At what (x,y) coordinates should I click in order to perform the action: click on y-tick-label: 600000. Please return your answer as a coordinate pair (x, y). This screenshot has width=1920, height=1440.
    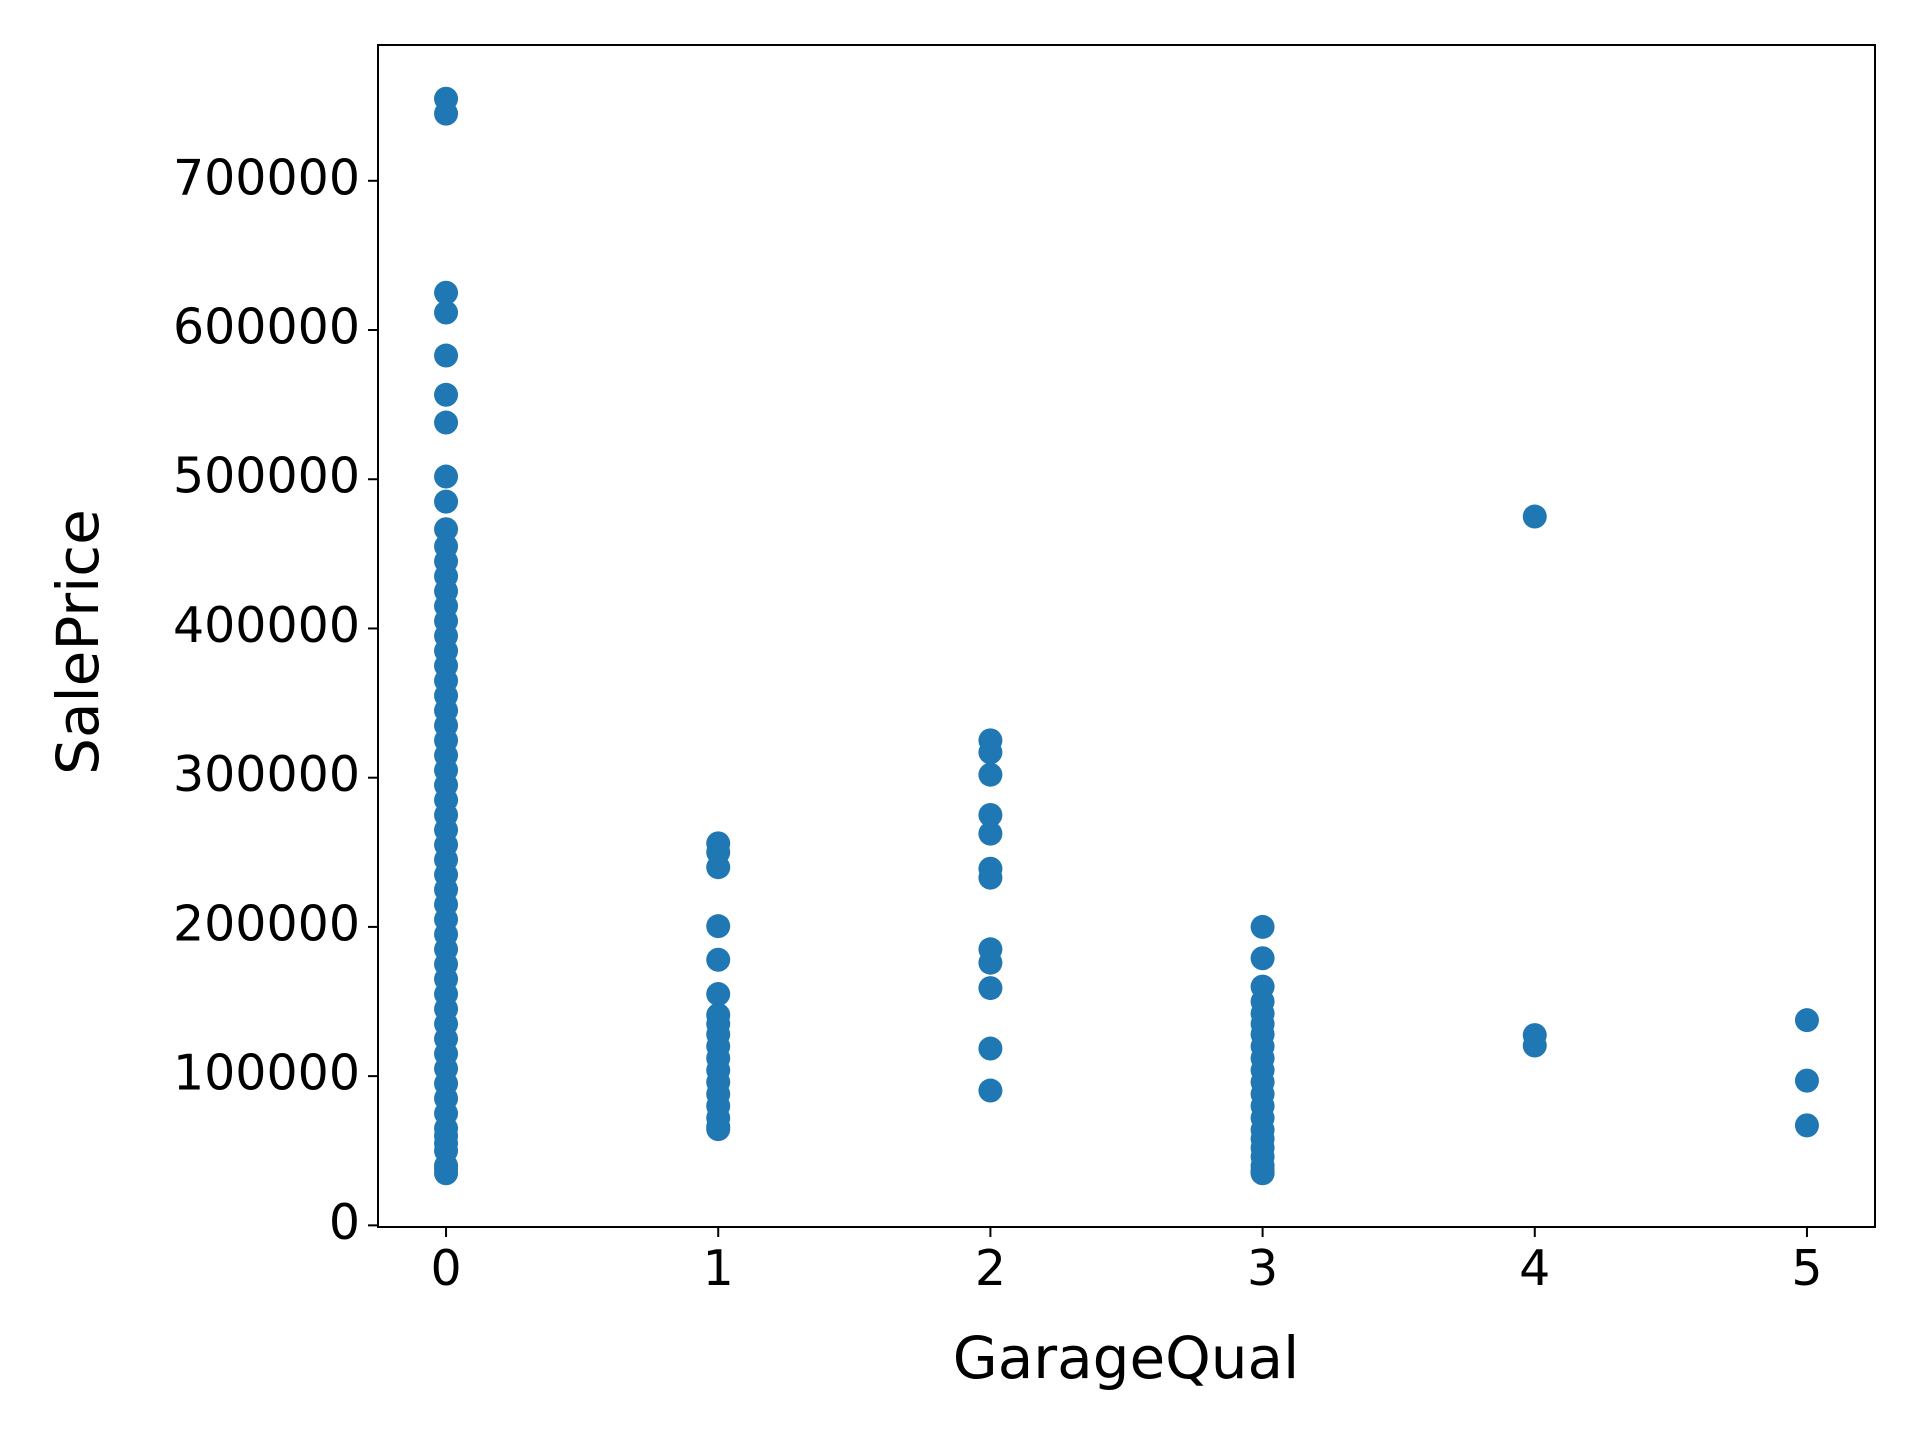
    Looking at the image, I should click on (266, 327).